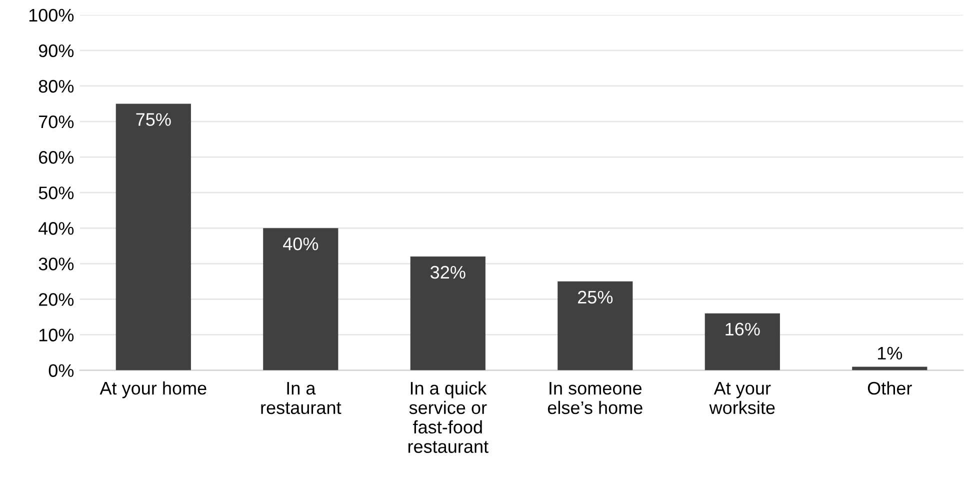 The width and height of the screenshot is (973, 497). I want to click on data-label: 1%, so click(890, 353).